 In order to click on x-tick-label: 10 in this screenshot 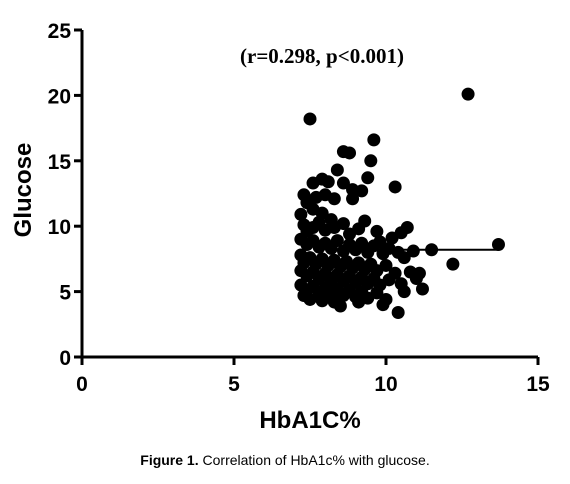, I will do `click(385, 384)`.